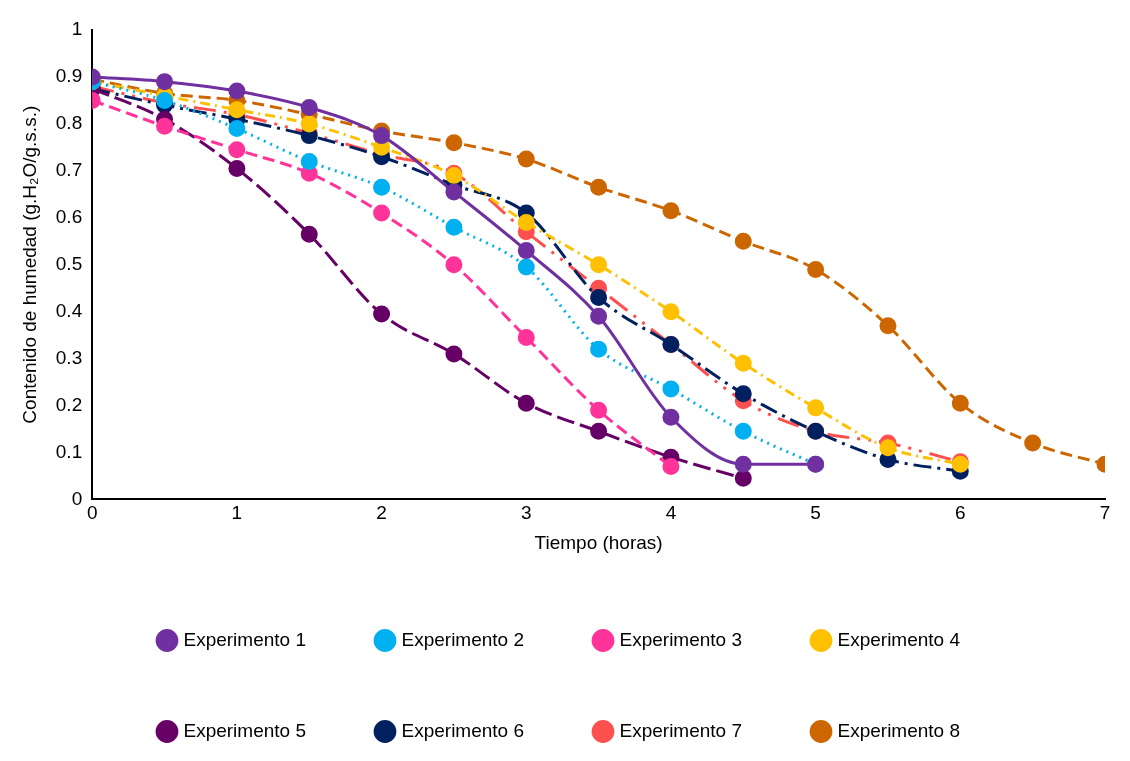 This screenshot has width=1130, height=761. I want to click on y-tick-label: 0.9, so click(69, 76).